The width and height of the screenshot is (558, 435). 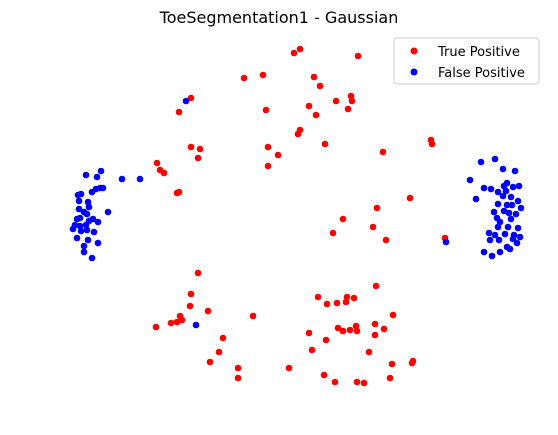 What do you see at coordinates (478, 52) in the screenshot?
I see `legend-label-true-positive: True Positive` at bounding box center [478, 52].